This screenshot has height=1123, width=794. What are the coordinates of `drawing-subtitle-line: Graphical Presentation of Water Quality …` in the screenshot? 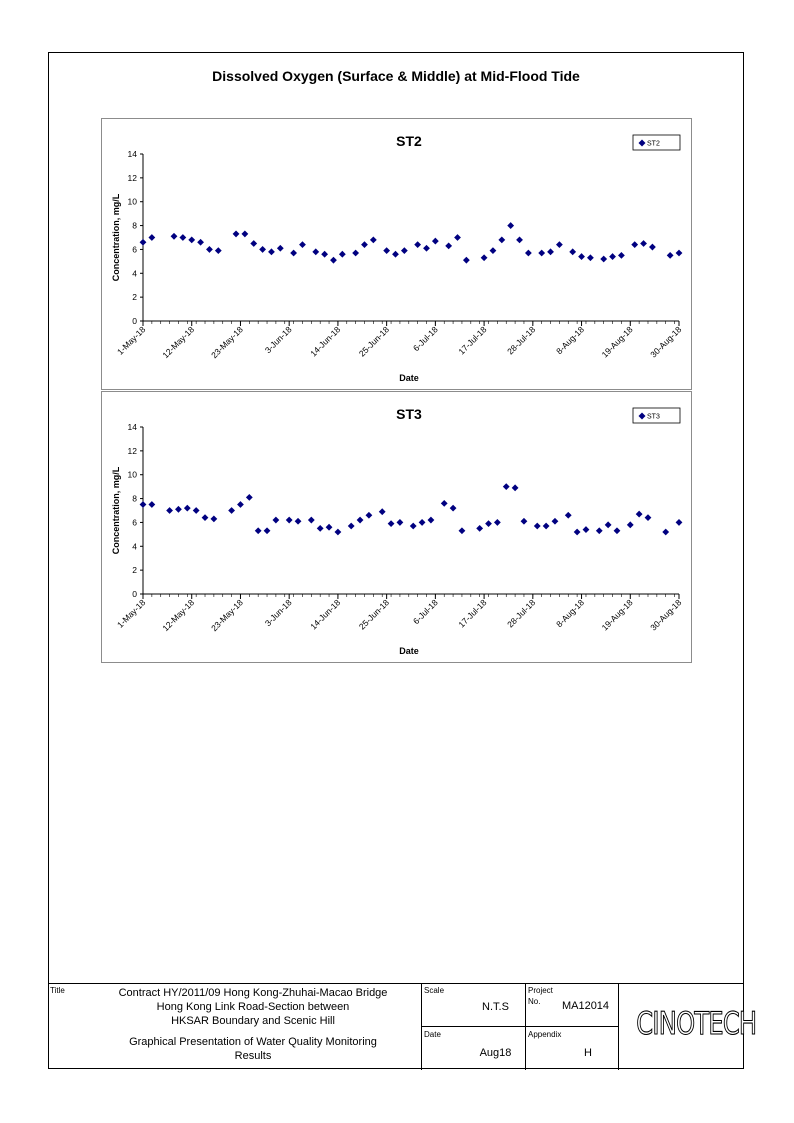 It's located at (253, 1042).